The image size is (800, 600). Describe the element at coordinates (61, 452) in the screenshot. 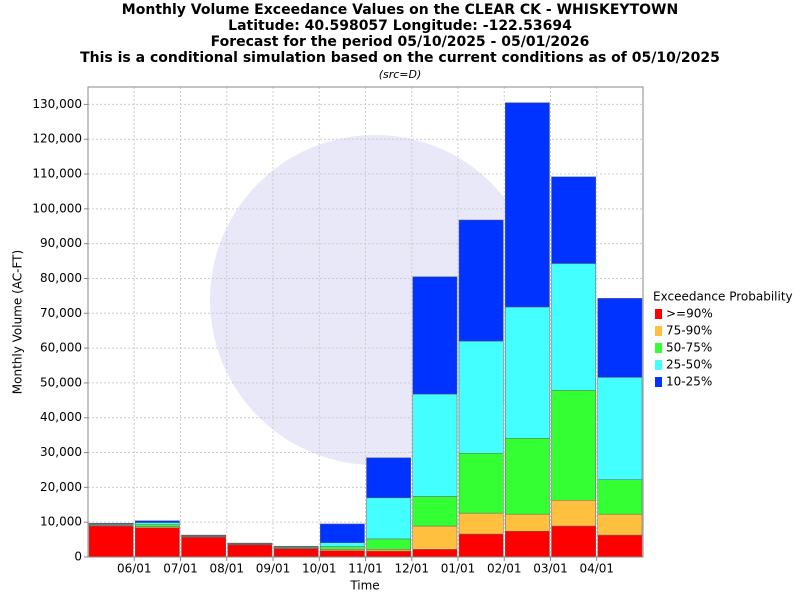

I see `y-tick-label: 30,000` at that location.